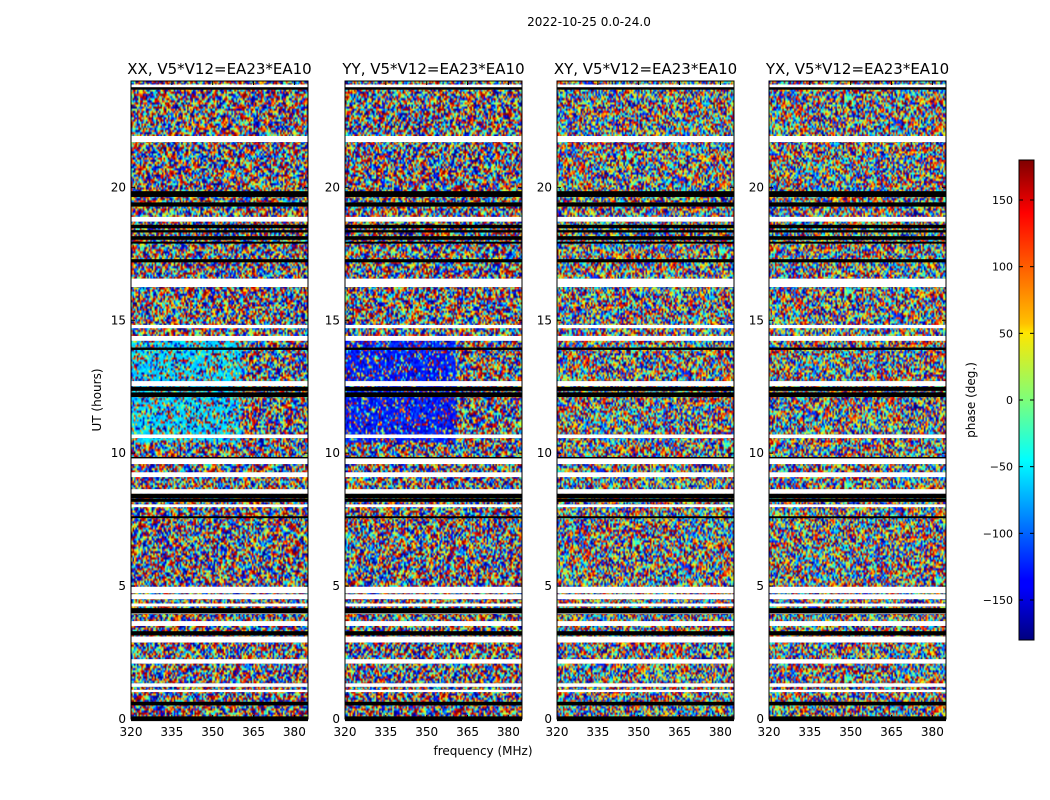 The image size is (1050, 800). What do you see at coordinates (857, 69) in the screenshot?
I see `panel-title: YX, V5*V12=EA23*EA10` at bounding box center [857, 69].